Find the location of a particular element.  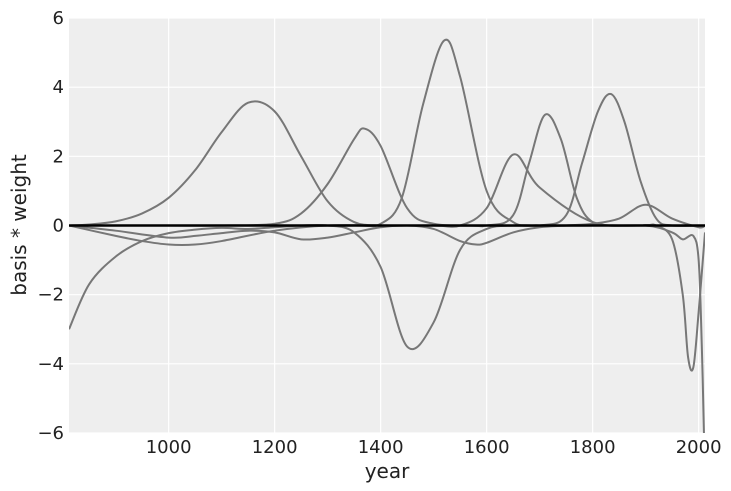

y-tick-label: 4 is located at coordinates (58, 87).